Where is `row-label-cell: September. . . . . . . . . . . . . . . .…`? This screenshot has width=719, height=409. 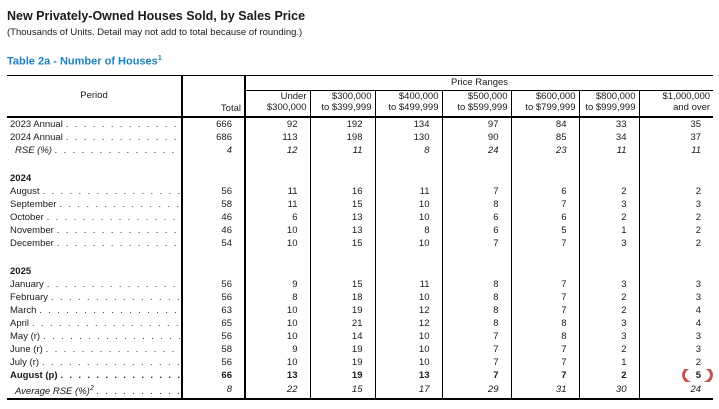
row-label-cell: September. . . . . . . . . . . . . . . .… is located at coordinates (95, 204).